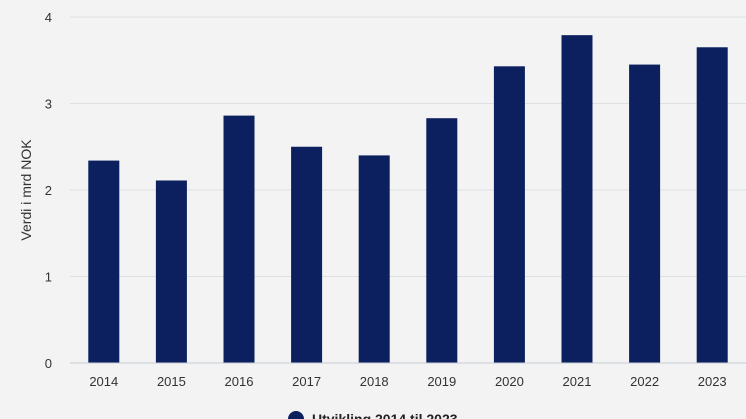 The width and height of the screenshot is (746, 419). What do you see at coordinates (48, 277) in the screenshot?
I see `y-tick-label: 1` at bounding box center [48, 277].